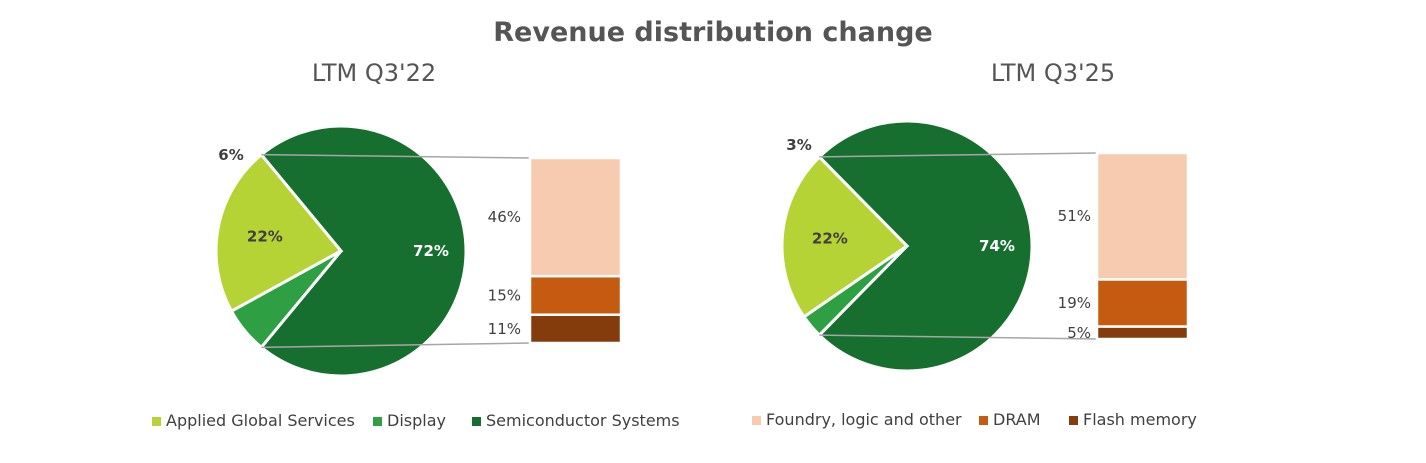 Image resolution: width=1426 pixels, height=463 pixels. I want to click on legend-swatch-display, so click(377, 421).